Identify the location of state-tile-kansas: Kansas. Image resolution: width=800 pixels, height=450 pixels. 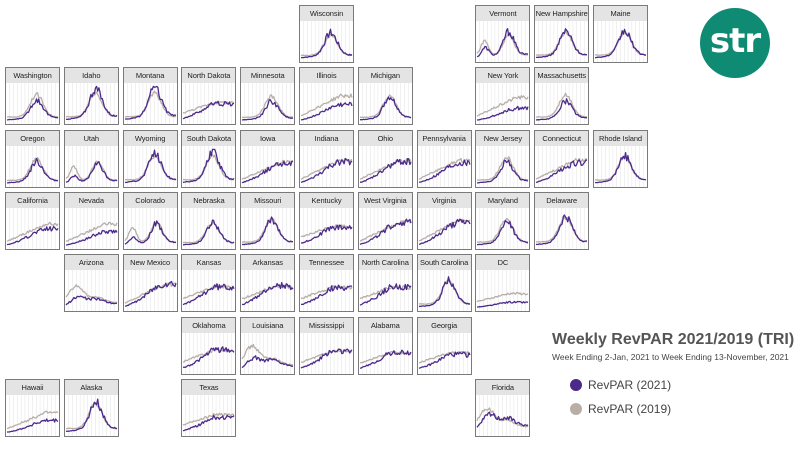
(209, 283).